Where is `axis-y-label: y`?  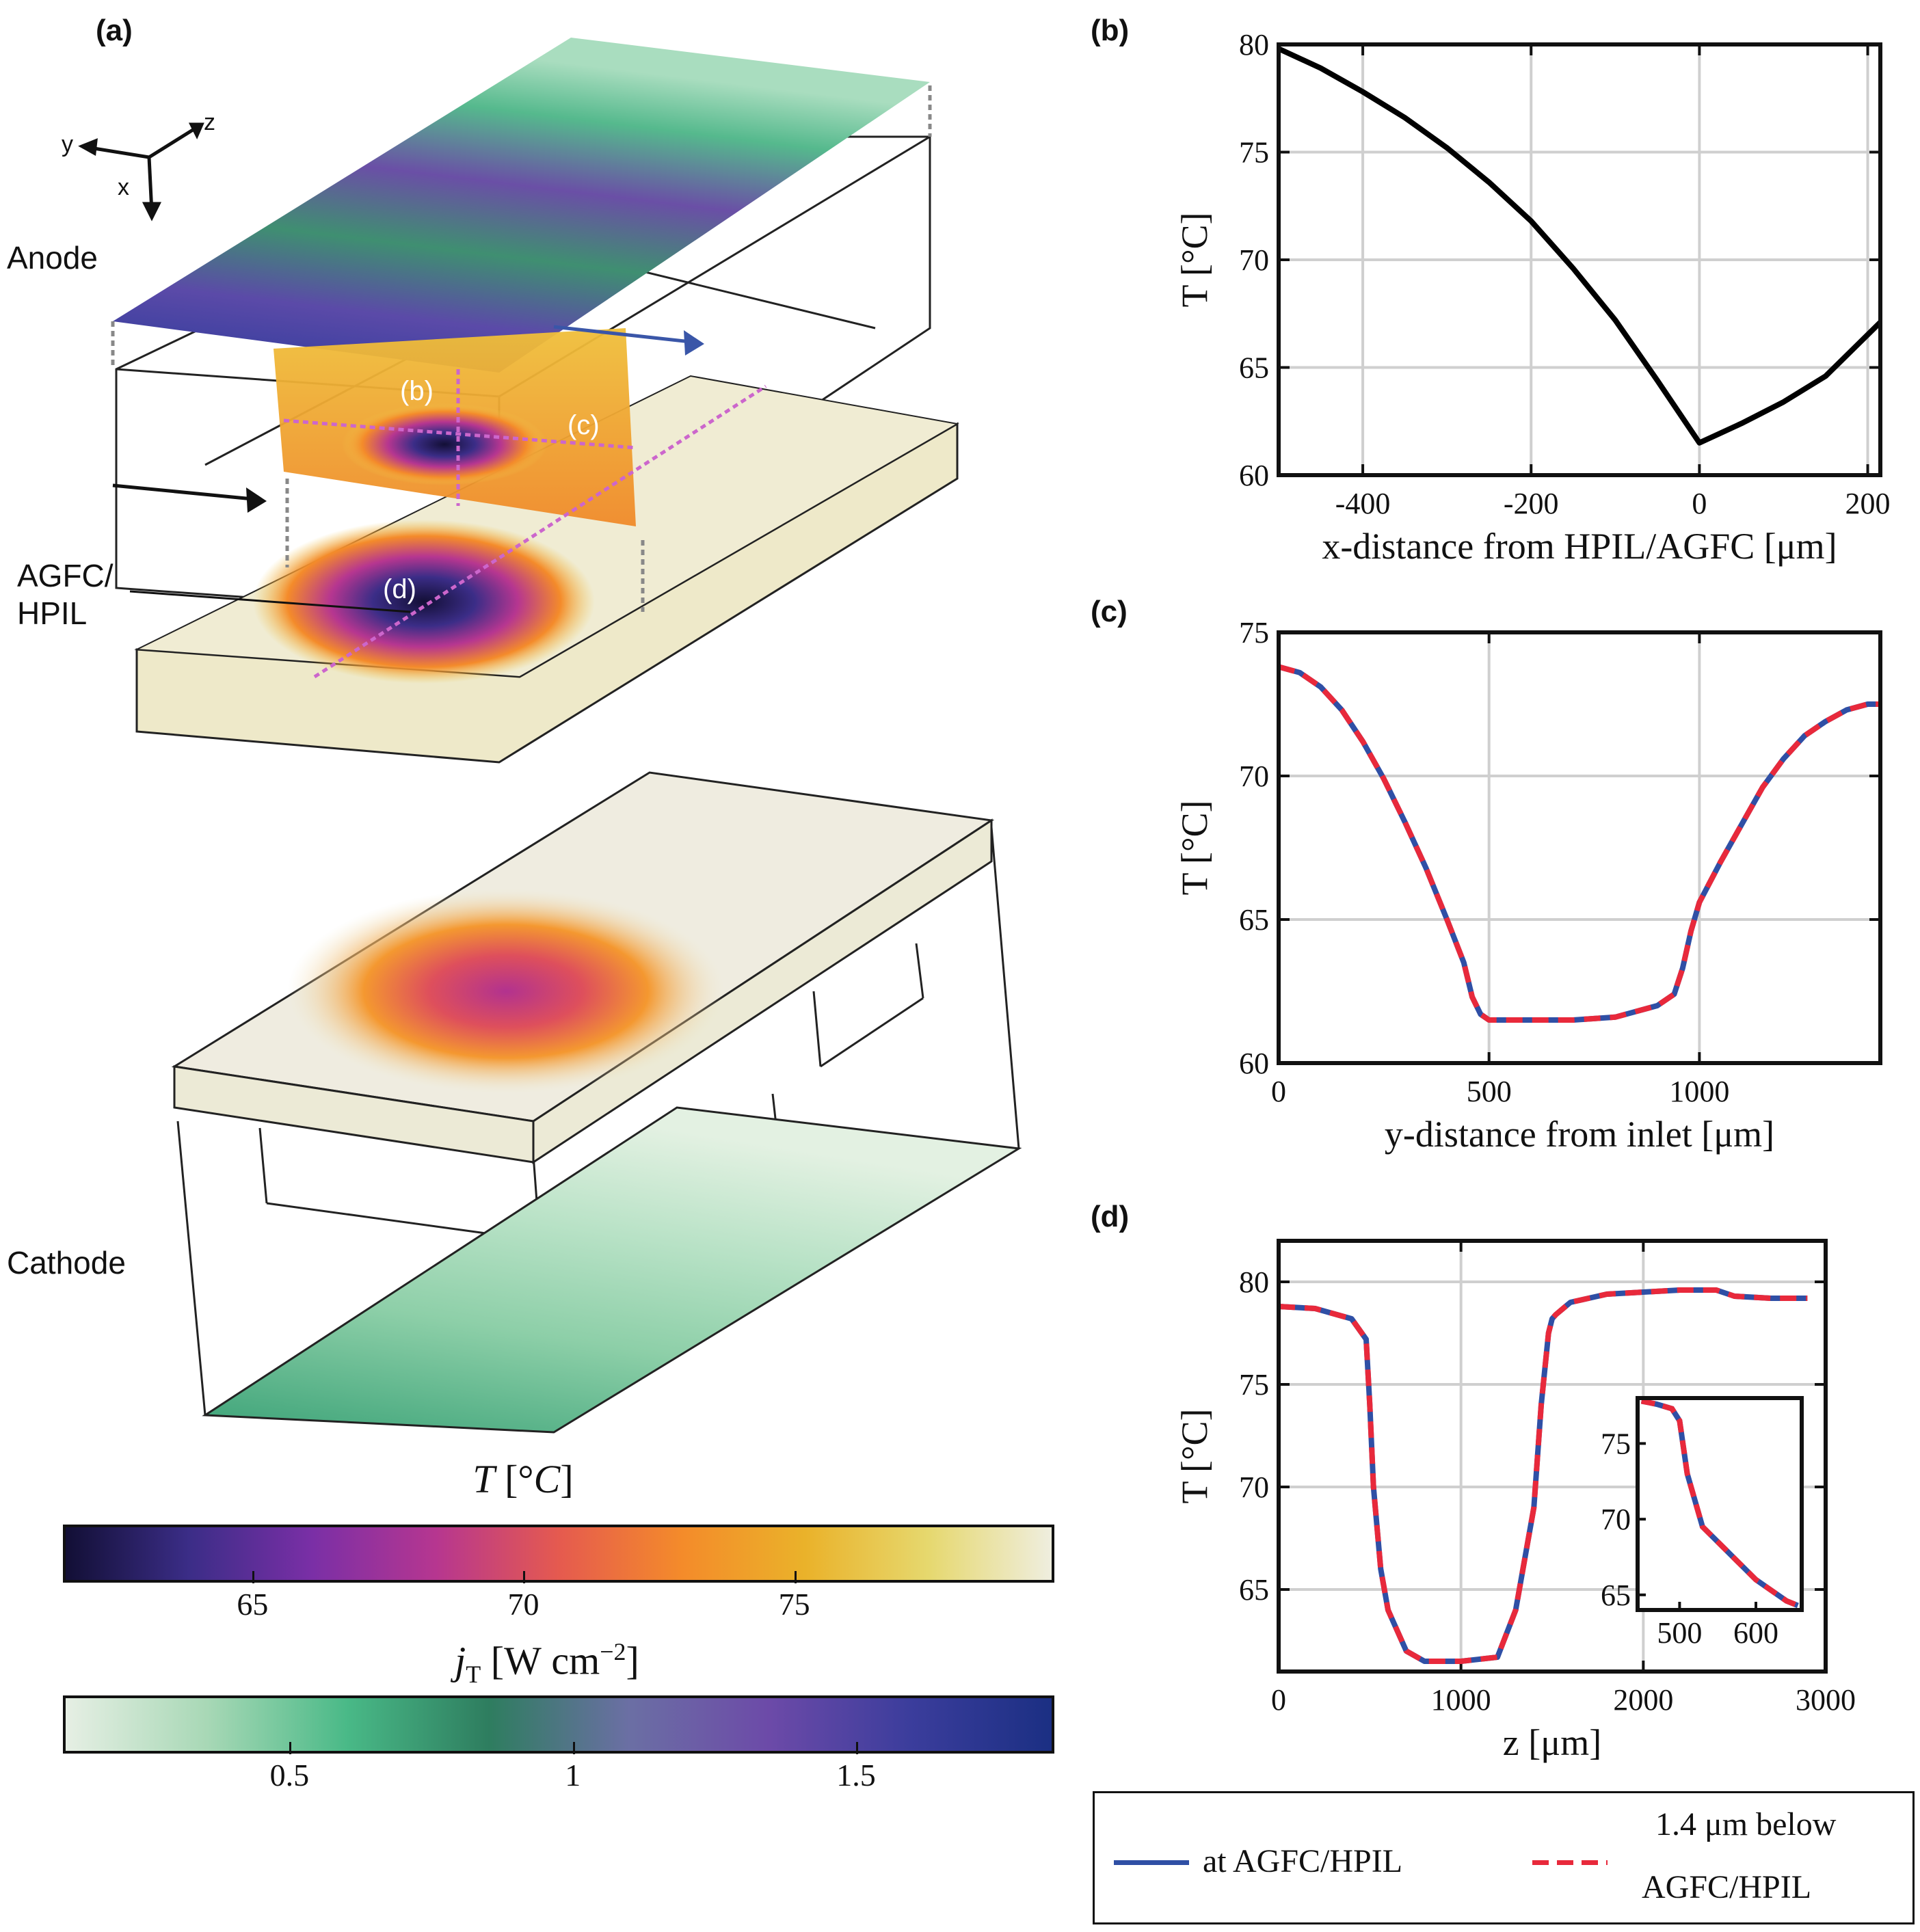
axis-y-label: y is located at coordinates (67, 144).